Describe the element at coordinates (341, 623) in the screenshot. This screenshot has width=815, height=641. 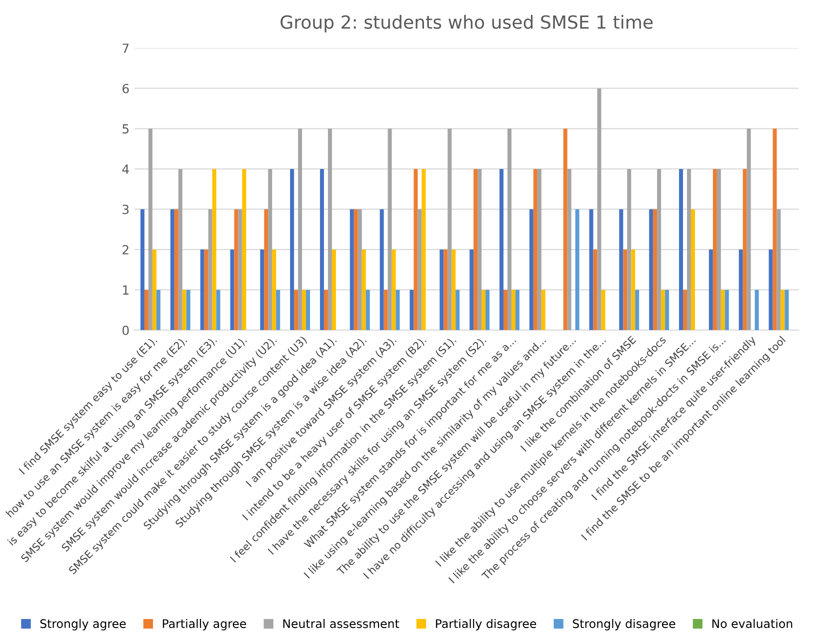
I see `legend-label: Neutral assessment` at that location.